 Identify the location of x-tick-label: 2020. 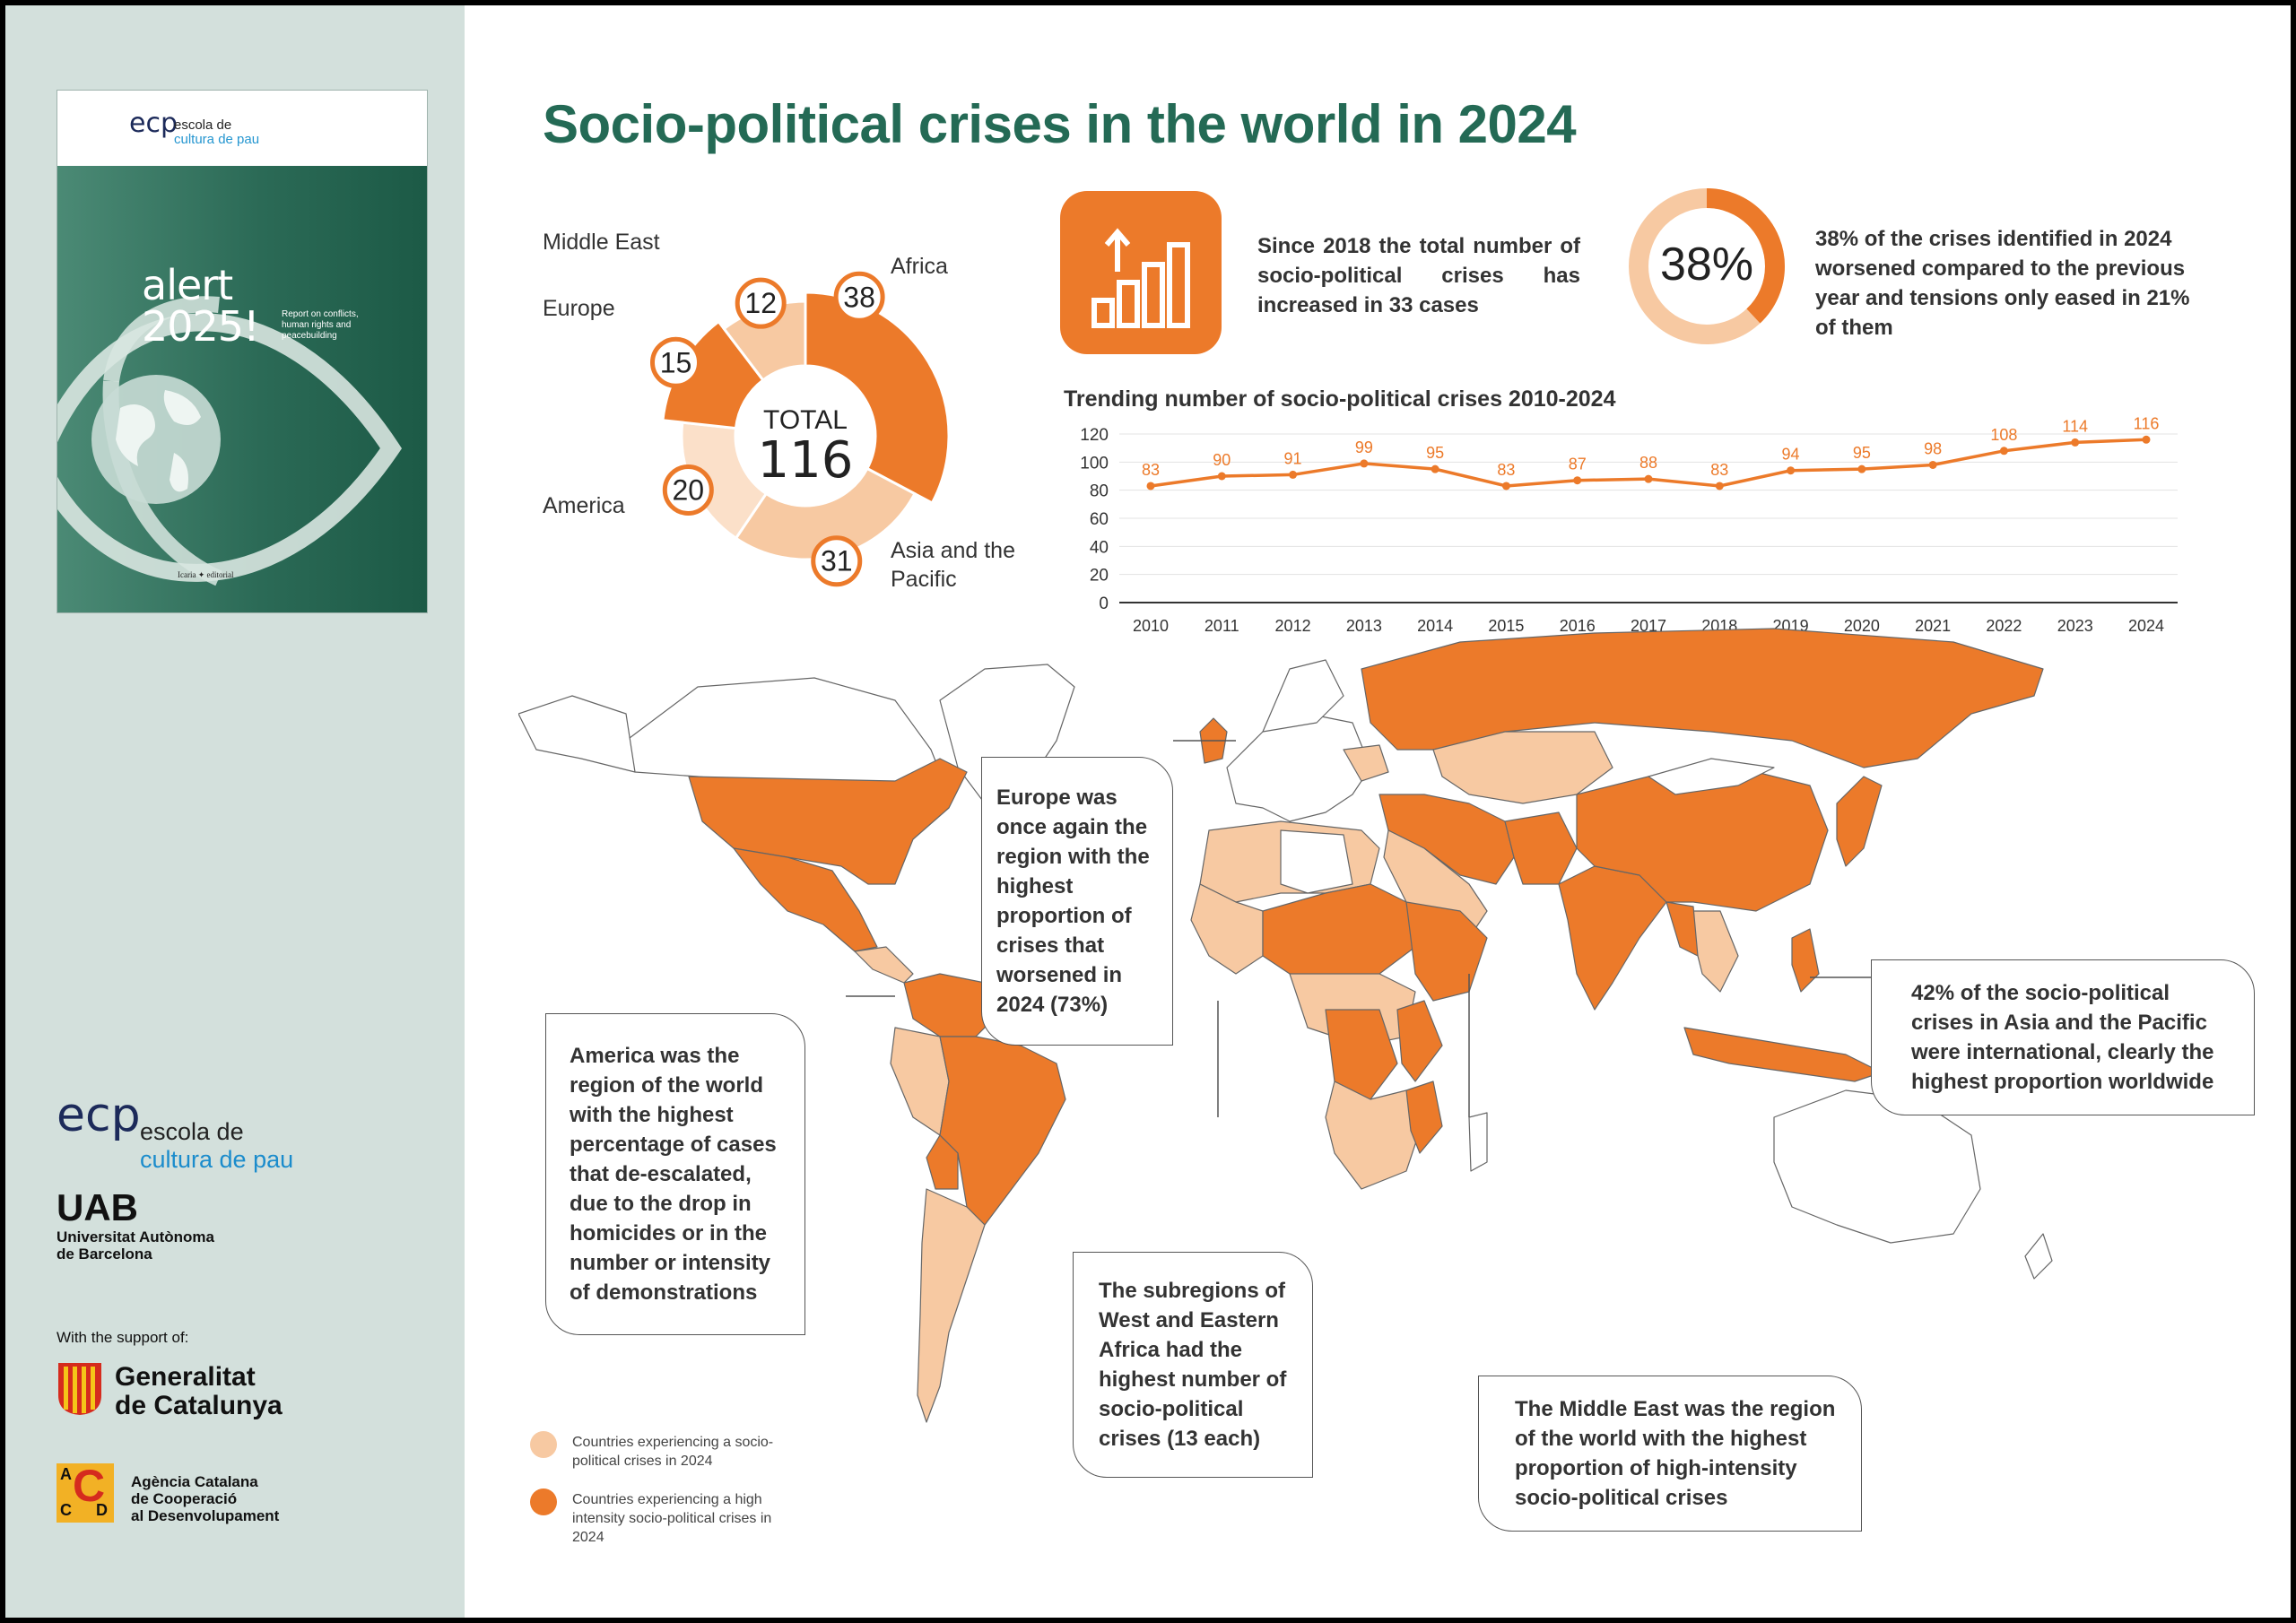
(1862, 626).